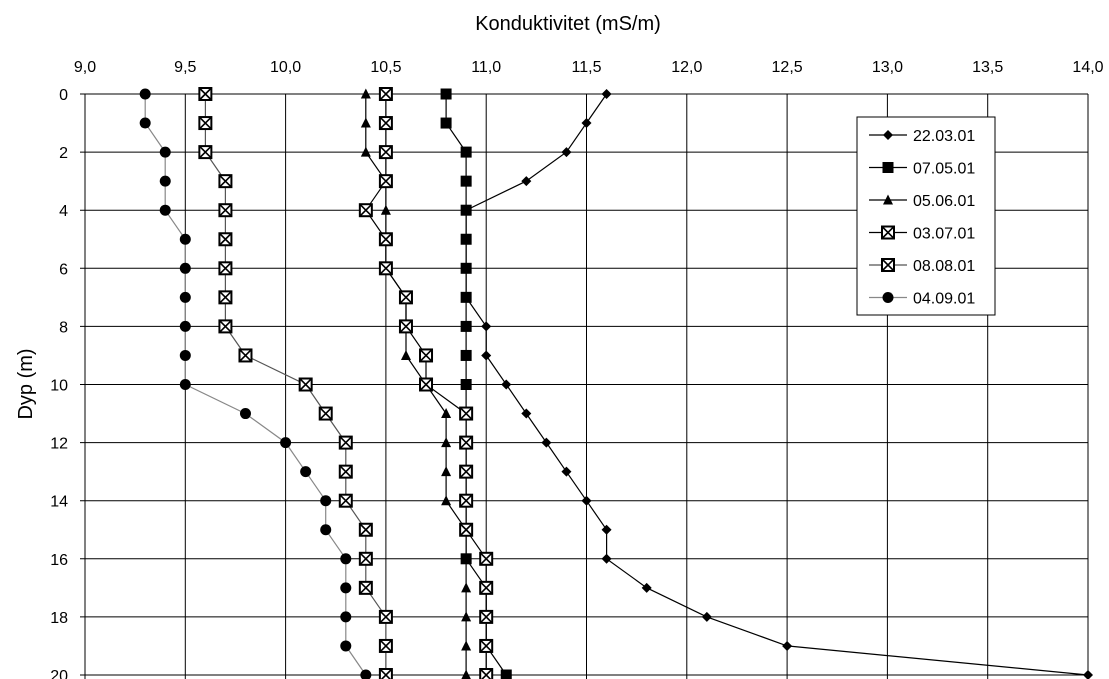  I want to click on y-tick-labels: 0 2 4 6 8 10 12 14 16 18 20, so click(59, 383).